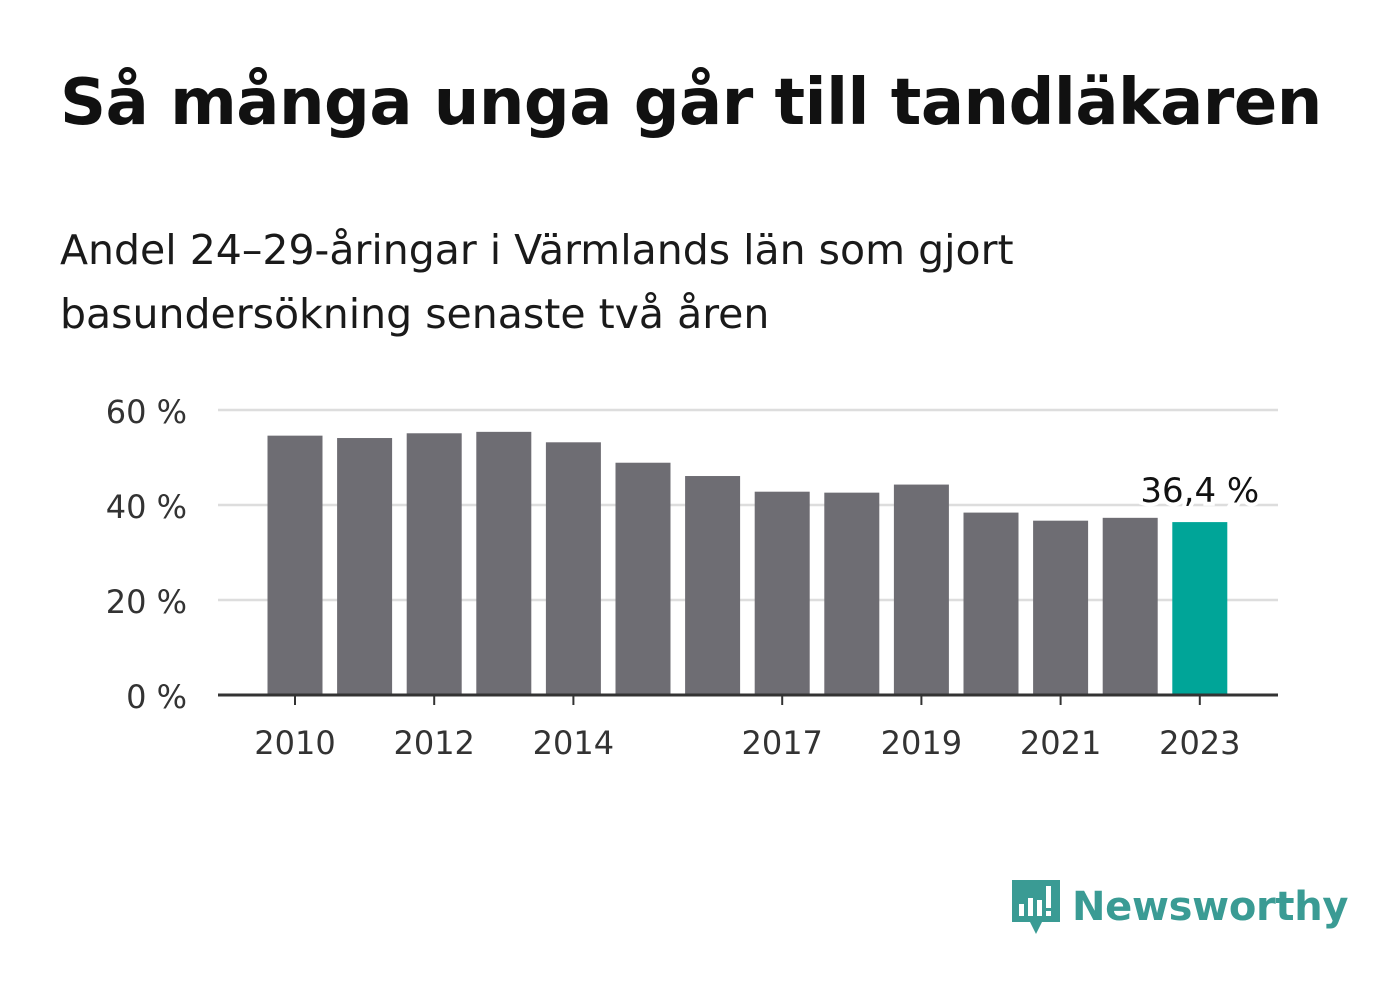 Image resolution: width=1382 pixels, height=999 pixels. Describe the element at coordinates (921, 743) in the screenshot. I see `x-tick-label: 2019` at that location.